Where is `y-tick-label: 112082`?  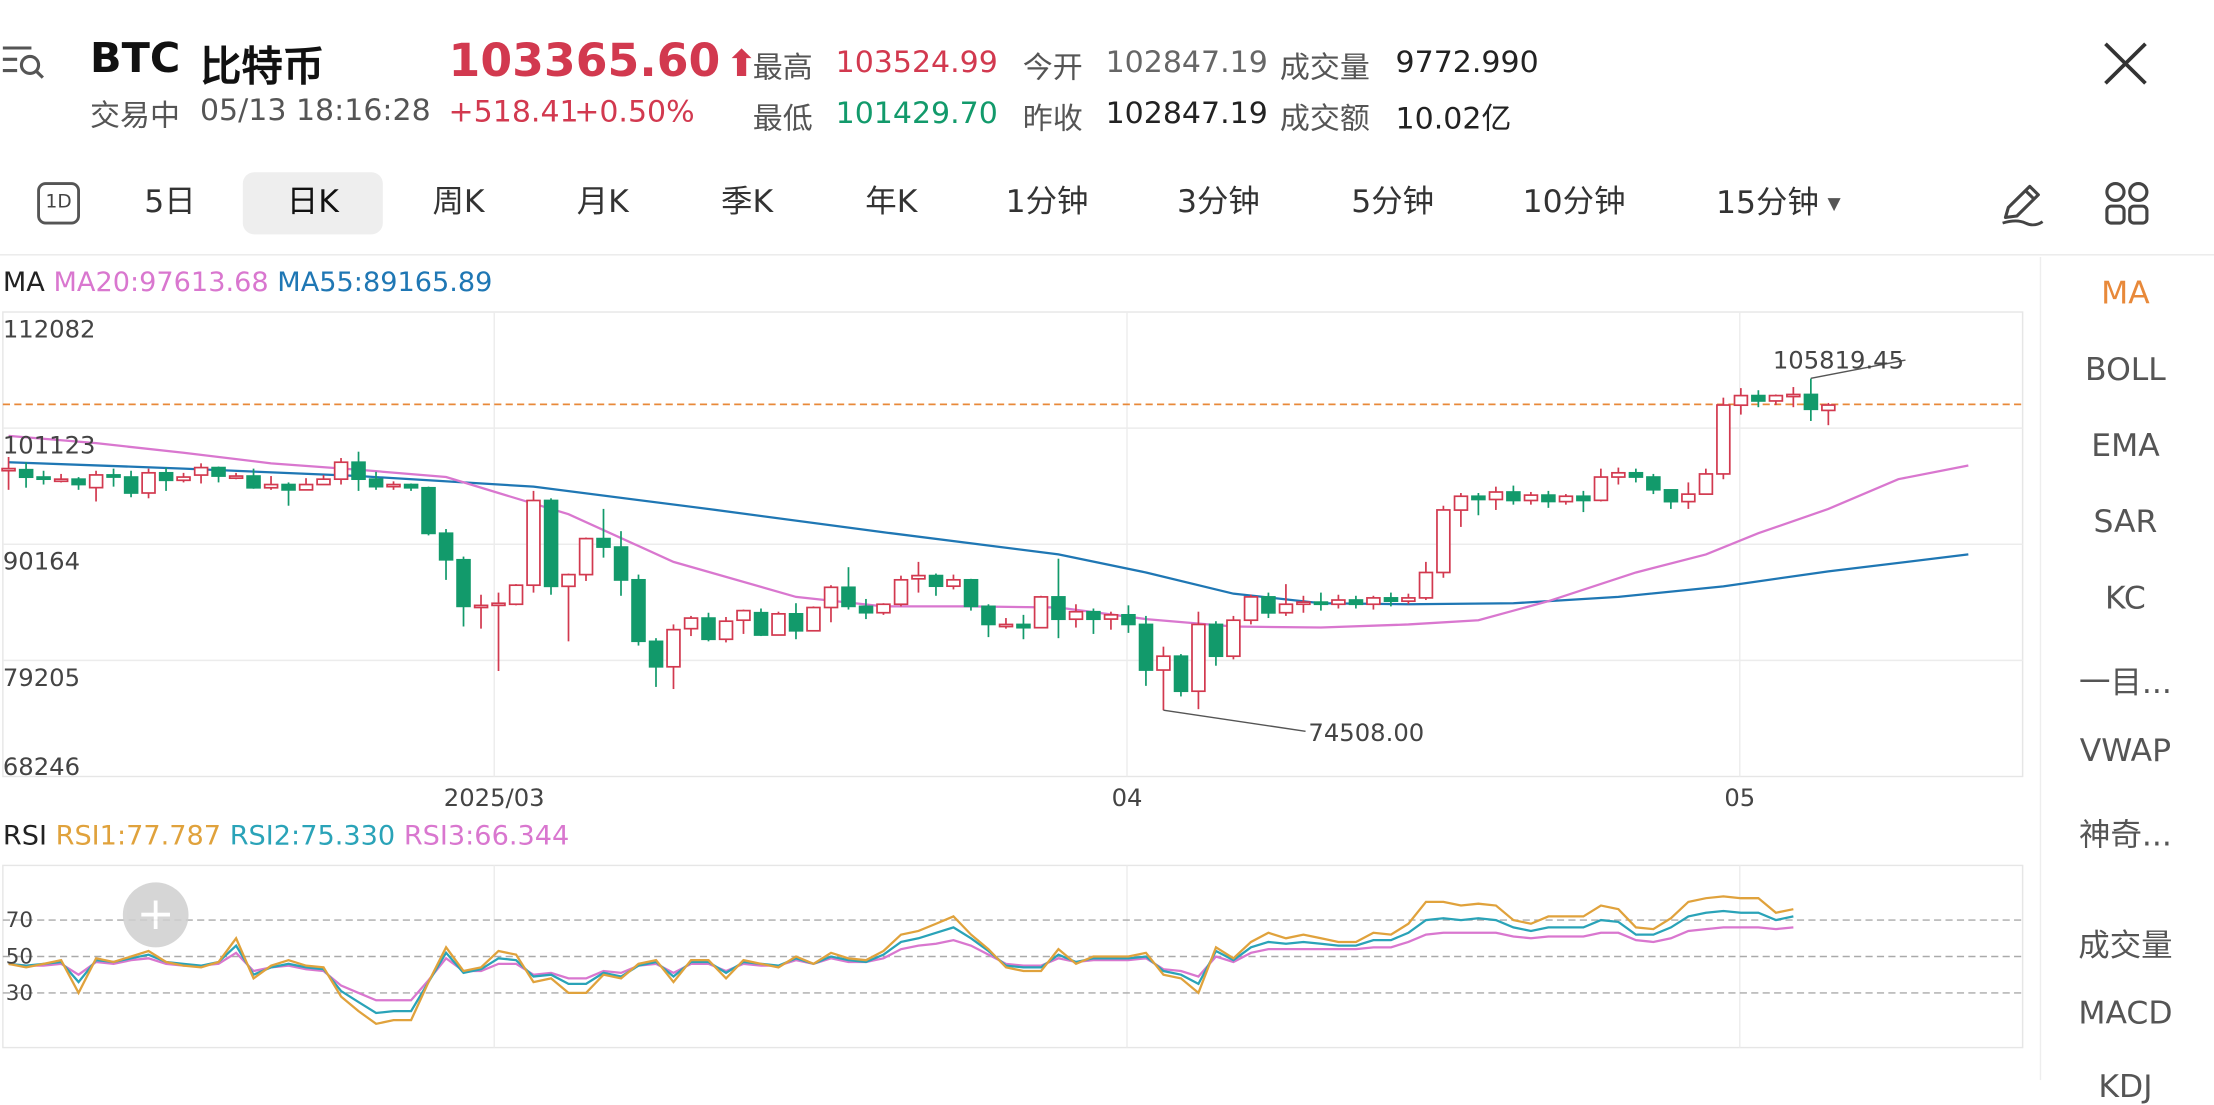
y-tick-label: 112082 is located at coordinates (49, 330).